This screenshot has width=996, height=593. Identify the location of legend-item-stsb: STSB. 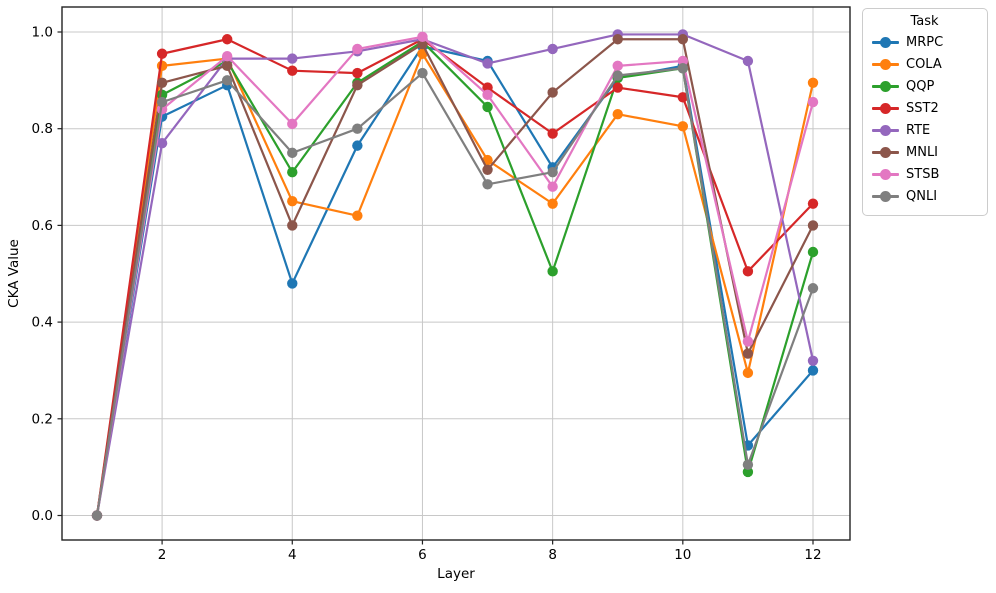
(924, 174).